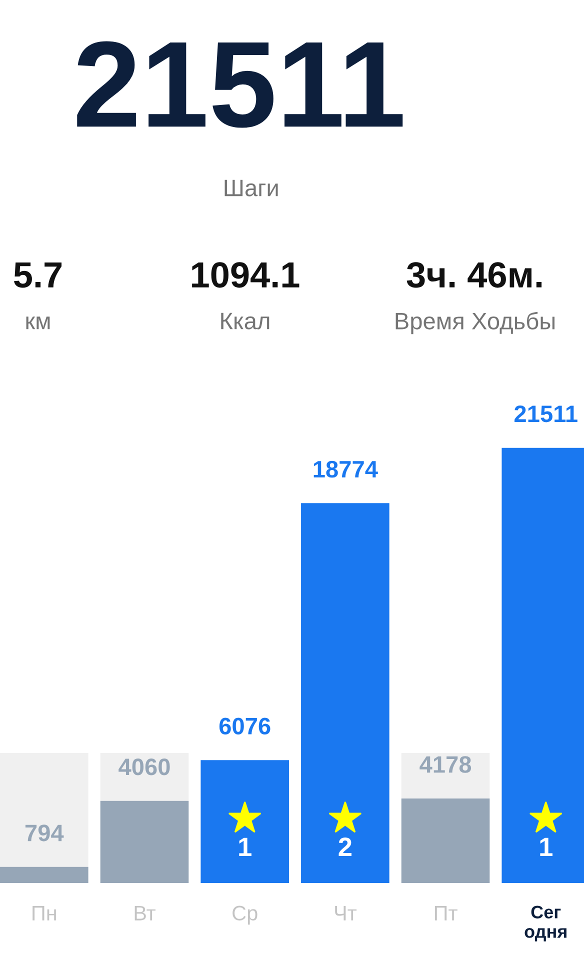 The image size is (584, 957). I want to click on text: 1094.1, so click(246, 275).